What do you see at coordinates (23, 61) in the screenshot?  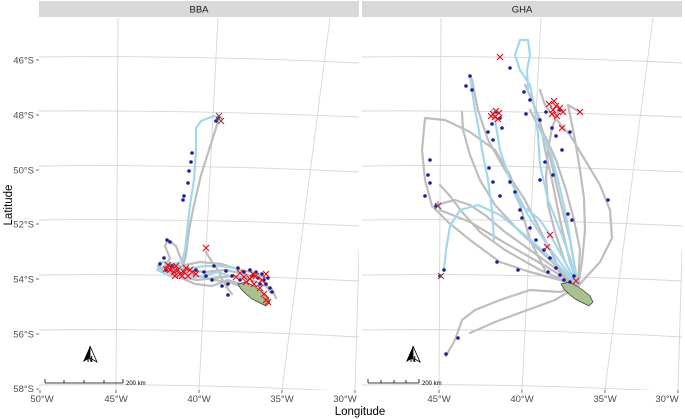 I see `y-tick-label: 46°S` at bounding box center [23, 61].